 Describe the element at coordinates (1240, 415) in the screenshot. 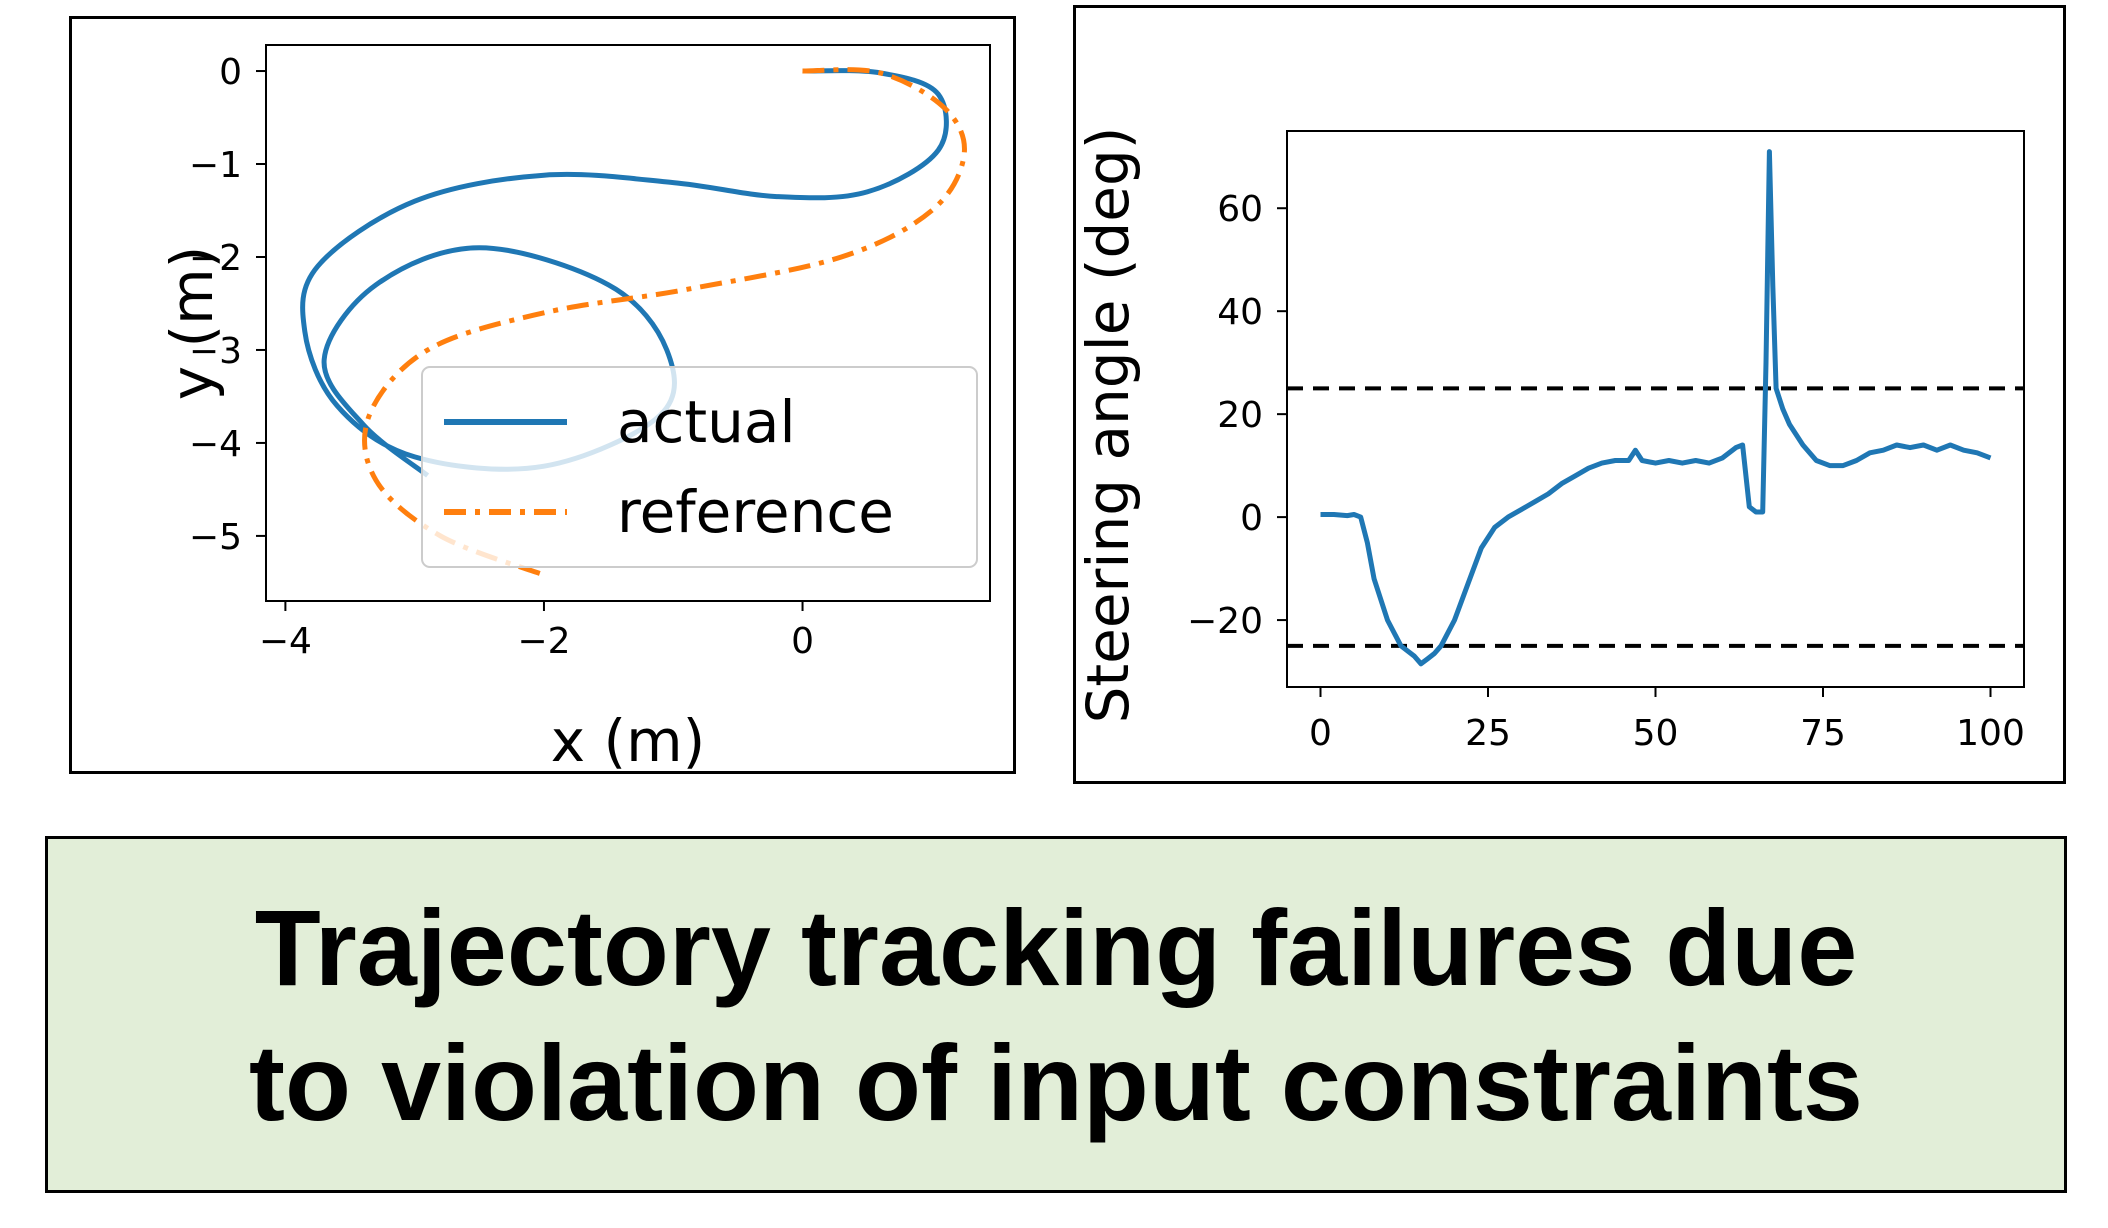

I see `y-tick-label: 20` at that location.